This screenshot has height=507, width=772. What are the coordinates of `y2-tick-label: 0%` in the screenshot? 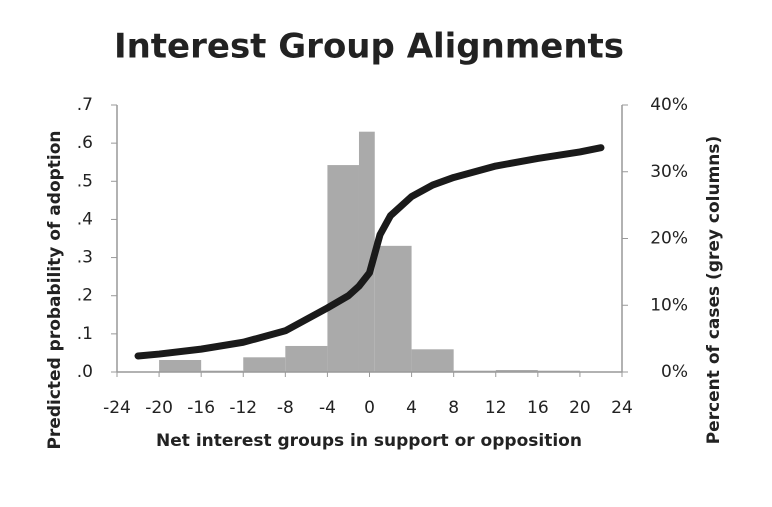 It's located at (674, 372).